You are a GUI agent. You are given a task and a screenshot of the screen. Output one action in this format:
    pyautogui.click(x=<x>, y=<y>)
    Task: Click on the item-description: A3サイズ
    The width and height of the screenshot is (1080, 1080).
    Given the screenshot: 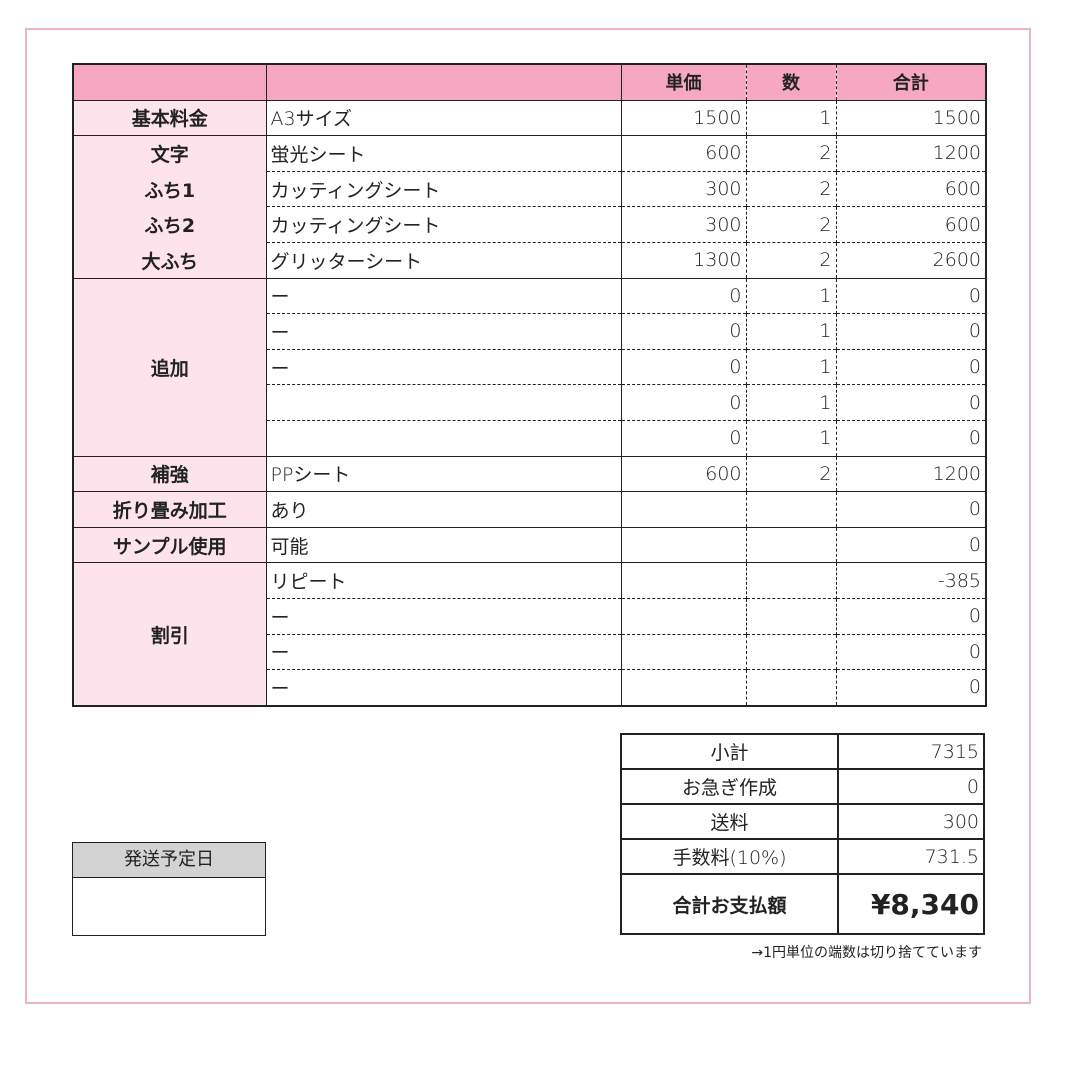 What is the action you would take?
    pyautogui.click(x=444, y=117)
    